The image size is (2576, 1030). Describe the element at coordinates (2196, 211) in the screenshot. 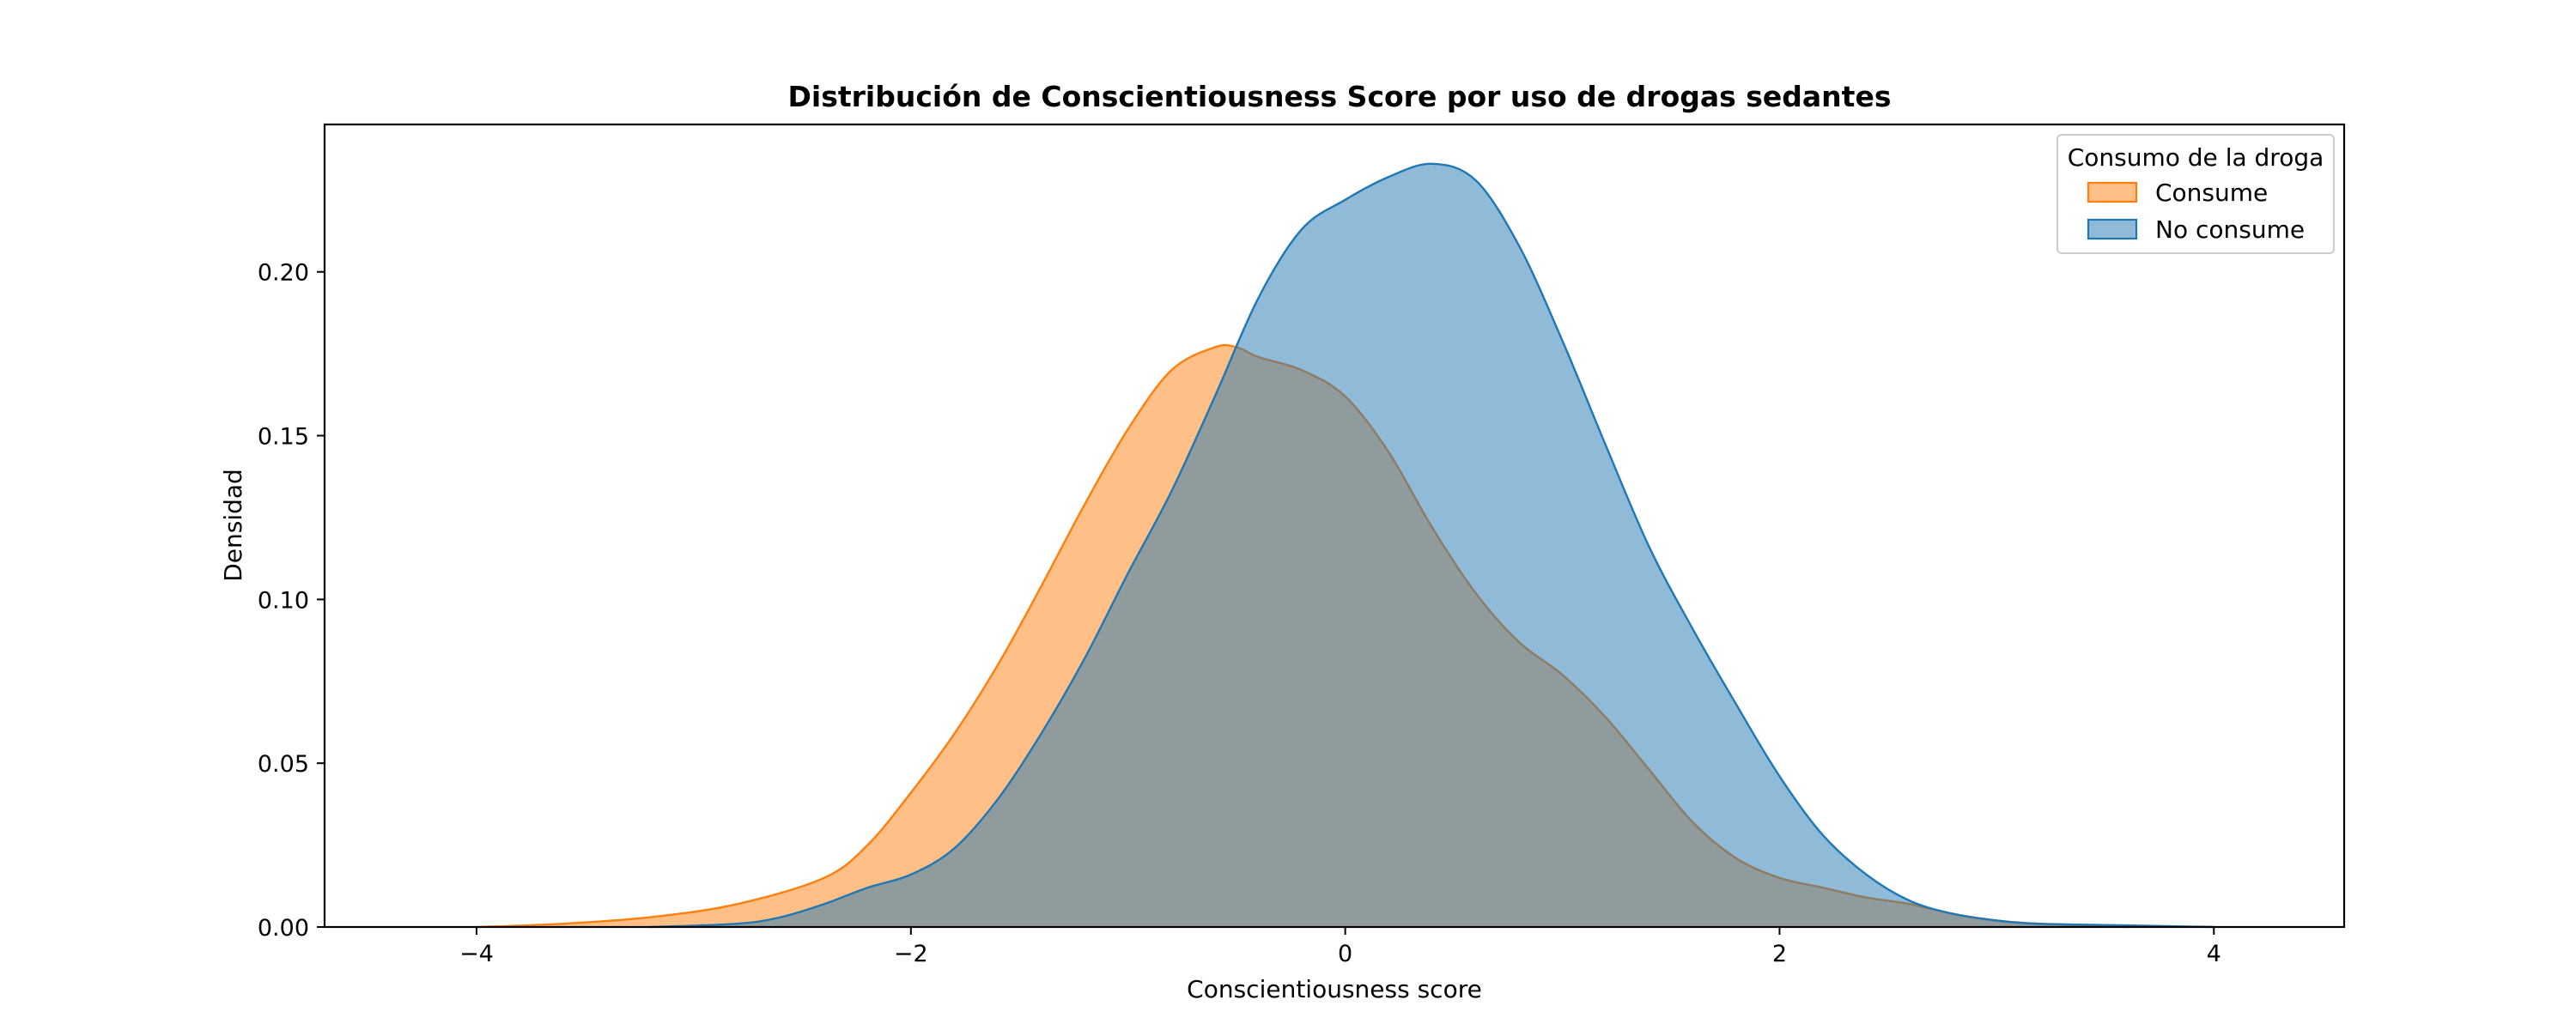

I see `legend-items: Consume No consume` at that location.